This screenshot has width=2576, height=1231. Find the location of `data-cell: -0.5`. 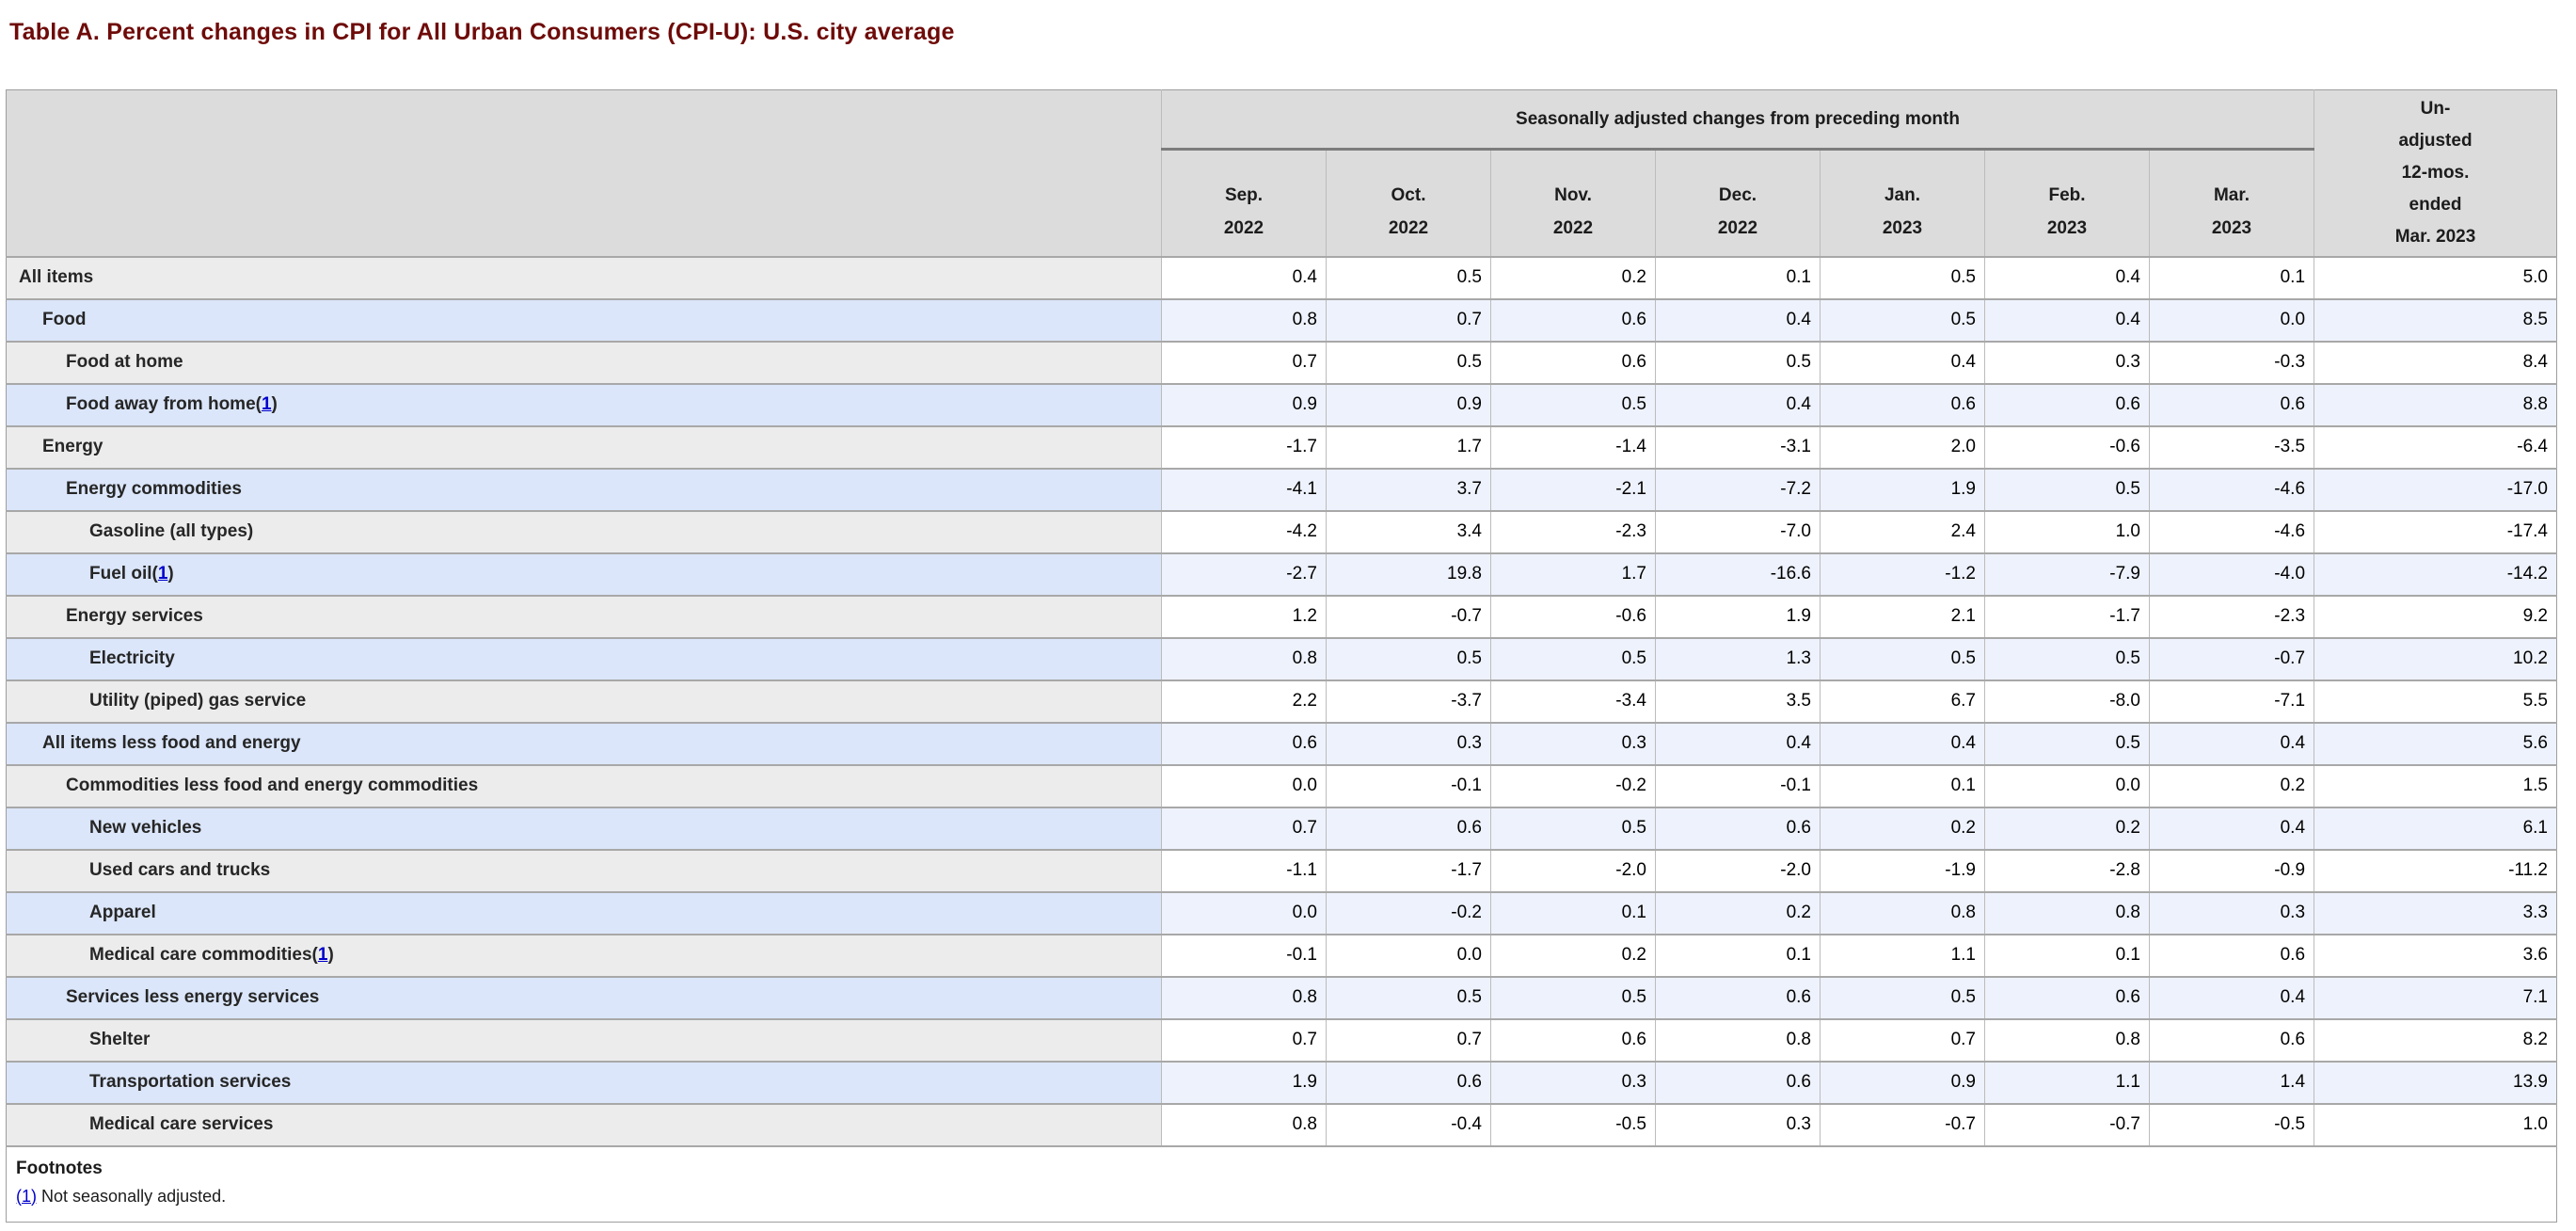

data-cell: -0.5 is located at coordinates (1573, 1124).